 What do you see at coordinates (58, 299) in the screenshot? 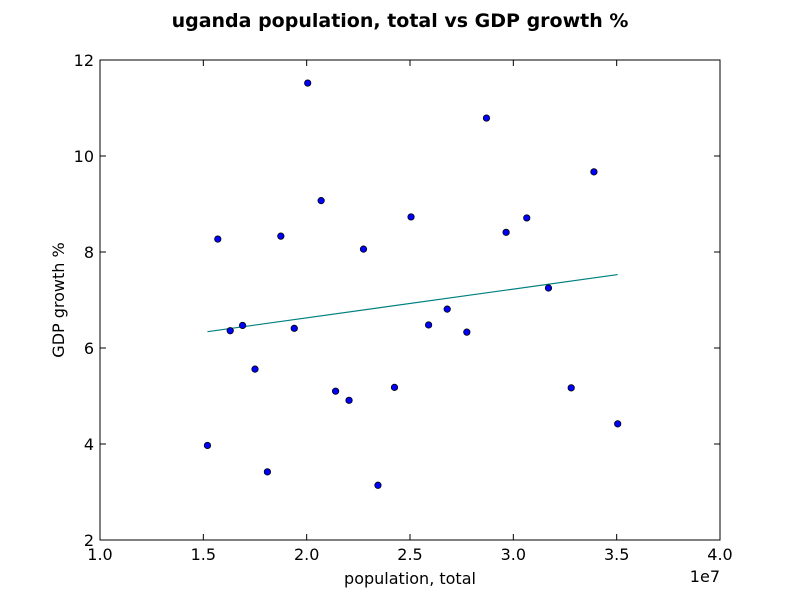
I see `y-axis-label: GDP growth %` at bounding box center [58, 299].